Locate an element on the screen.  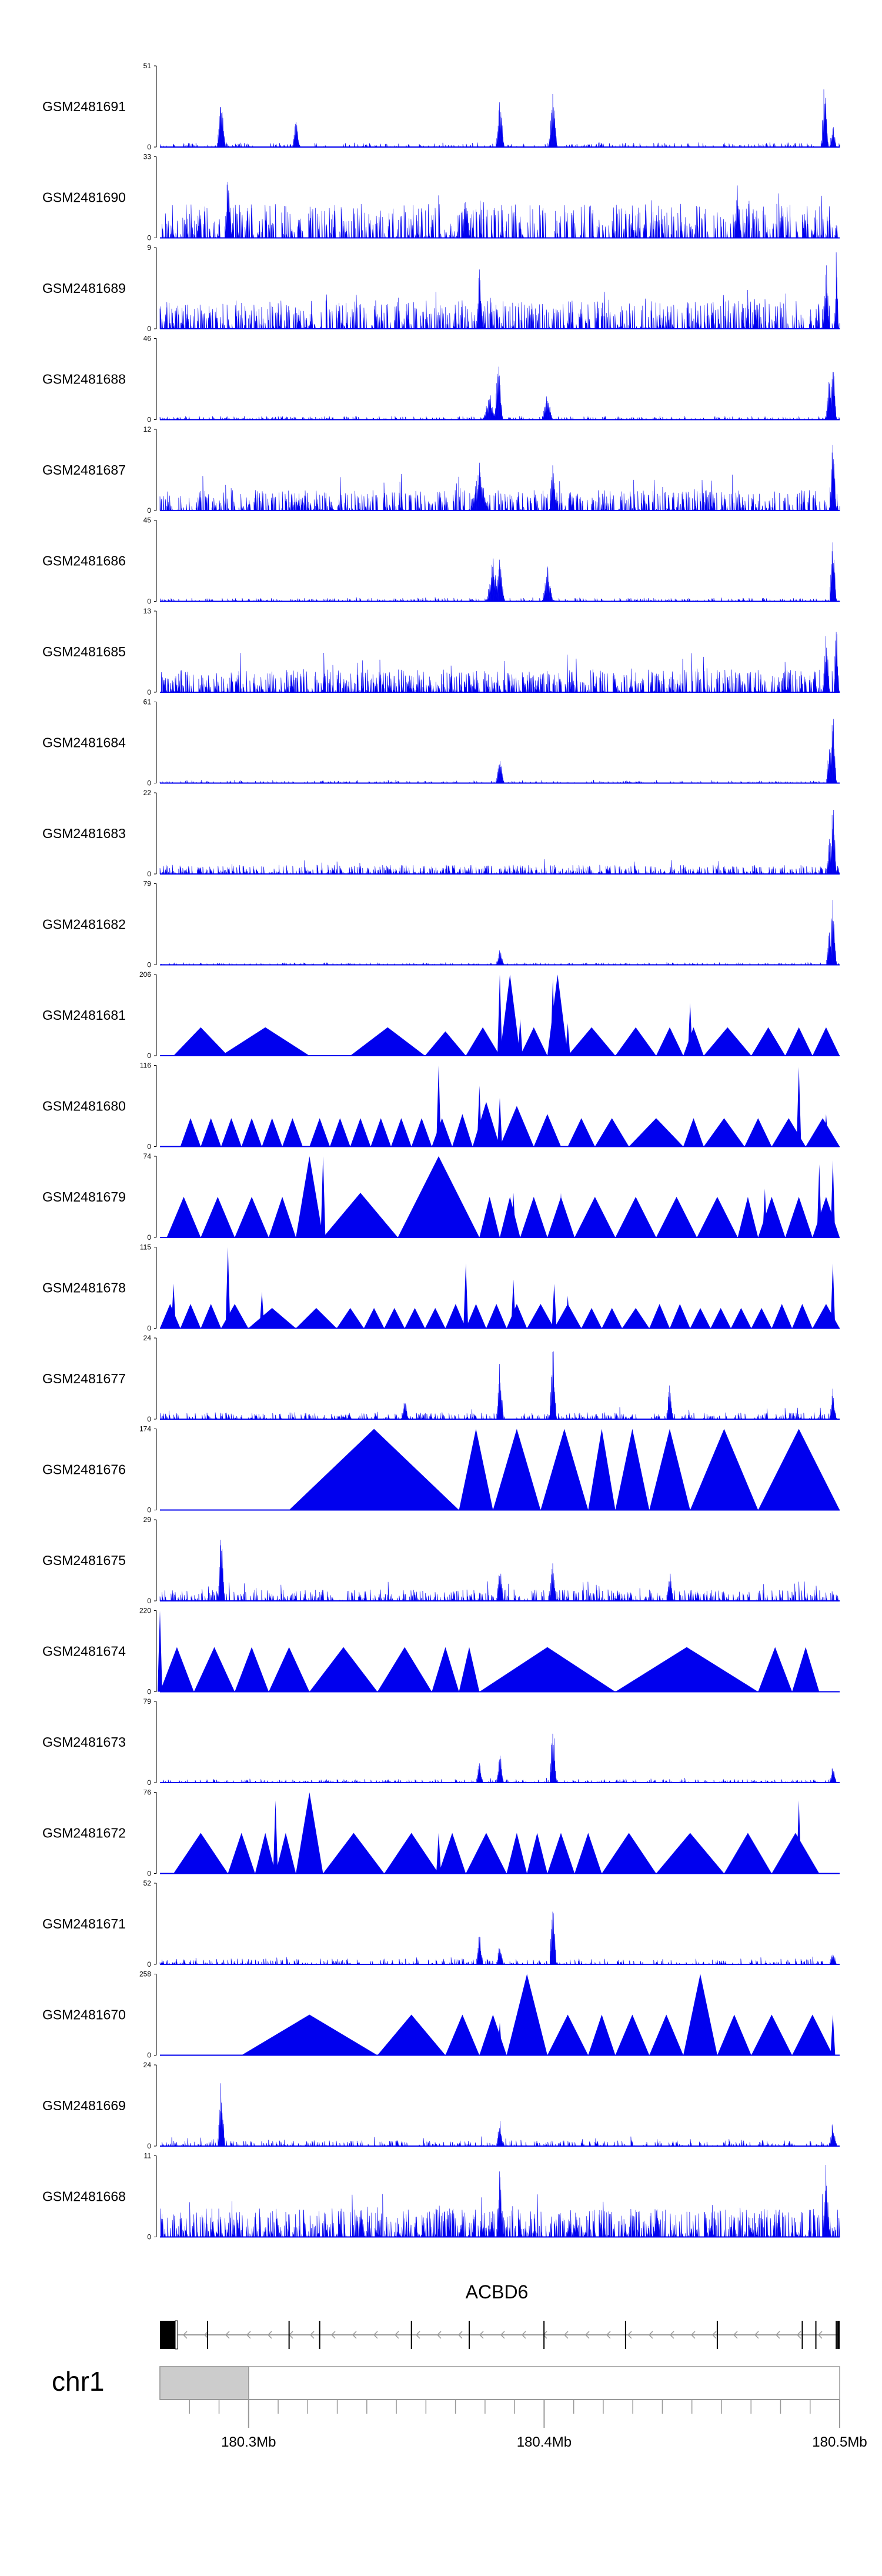
track-GSM2481673: GSM2481673 79 0 is located at coordinates (441, 1742).